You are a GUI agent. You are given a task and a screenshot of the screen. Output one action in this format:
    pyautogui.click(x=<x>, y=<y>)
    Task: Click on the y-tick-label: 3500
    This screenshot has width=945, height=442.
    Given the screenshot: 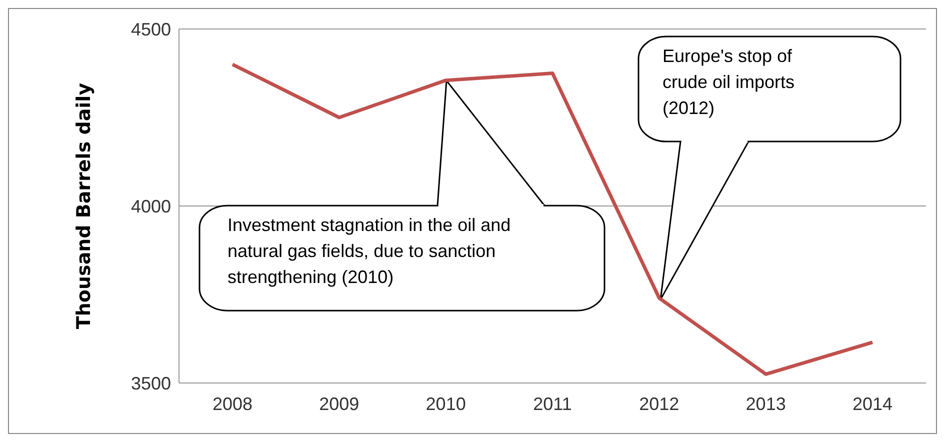 What is the action you would take?
    pyautogui.click(x=150, y=383)
    